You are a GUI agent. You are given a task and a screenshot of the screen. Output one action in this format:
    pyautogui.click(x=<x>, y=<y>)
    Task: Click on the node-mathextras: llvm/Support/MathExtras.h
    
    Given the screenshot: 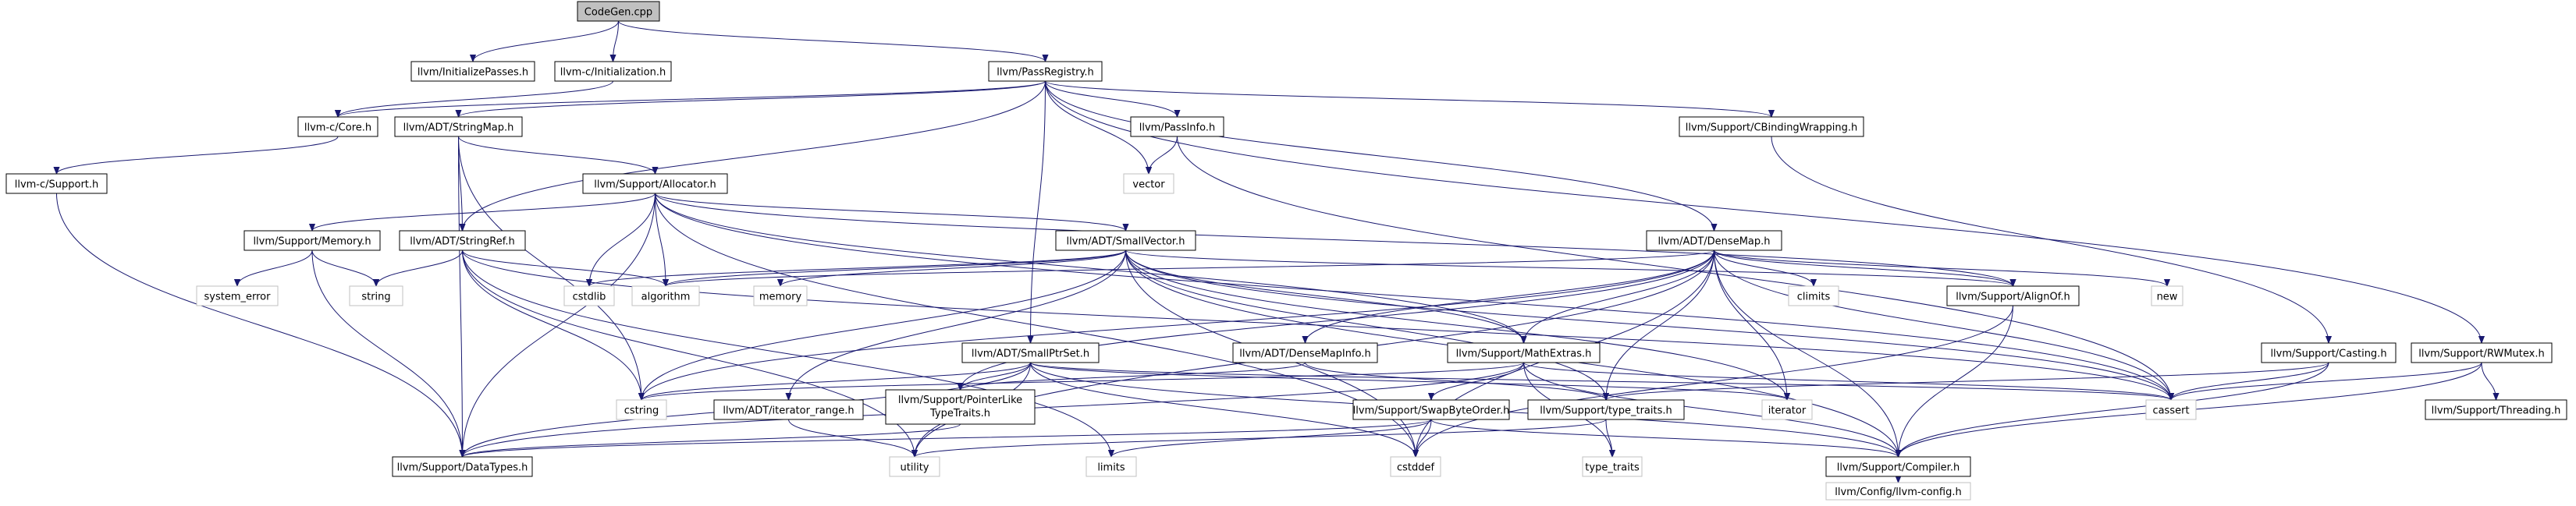 What is the action you would take?
    pyautogui.click(x=1524, y=352)
    